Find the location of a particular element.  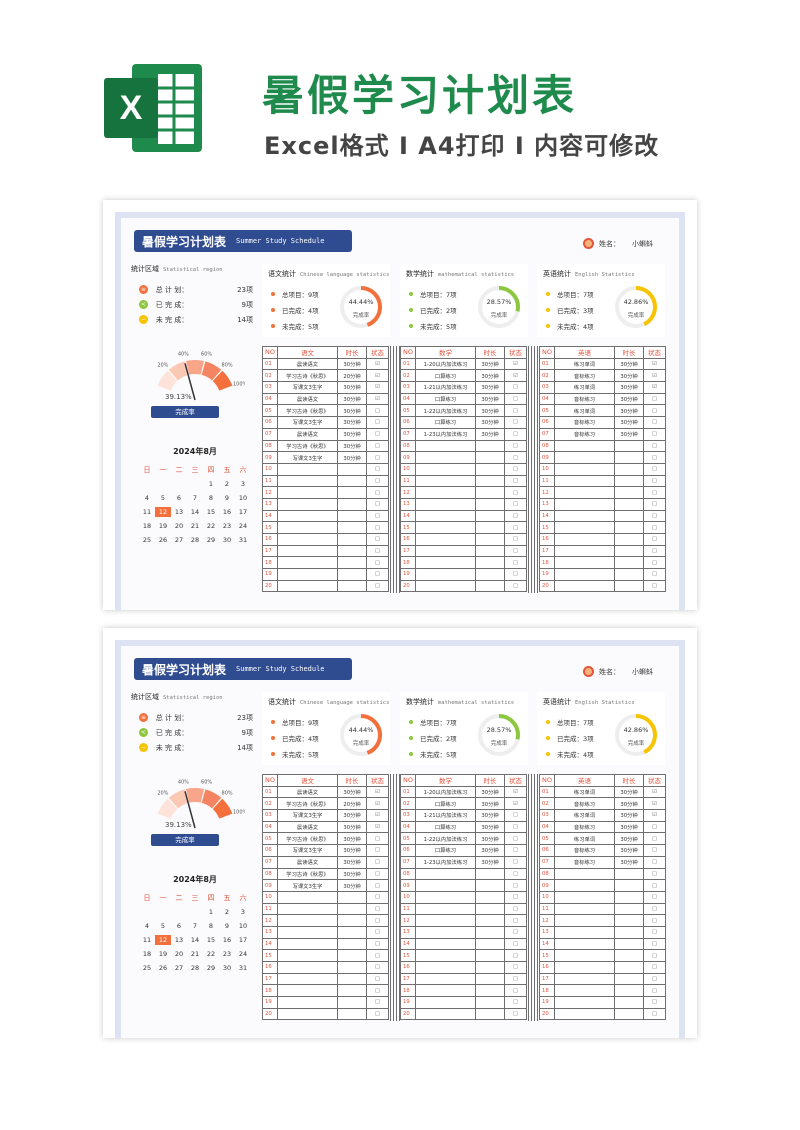

calendar-day: 3 is located at coordinates (243, 912).